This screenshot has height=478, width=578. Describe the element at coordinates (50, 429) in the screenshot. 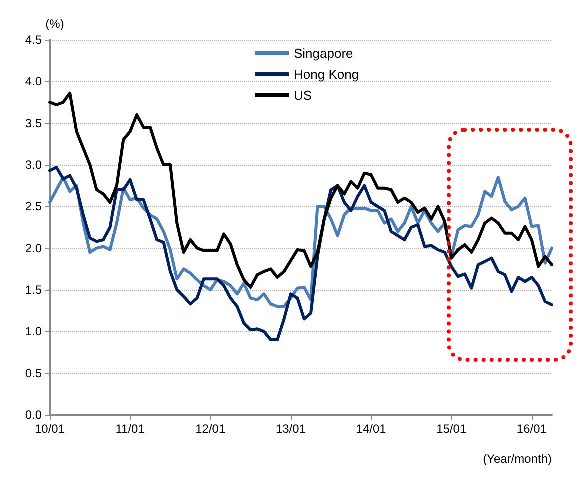

I see `x-tick-label: 10/01` at that location.